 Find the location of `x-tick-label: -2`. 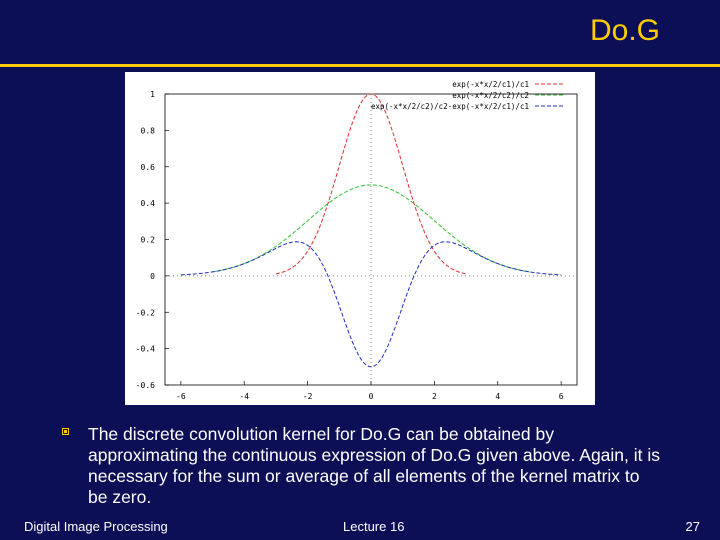

x-tick-label: -2 is located at coordinates (308, 396).